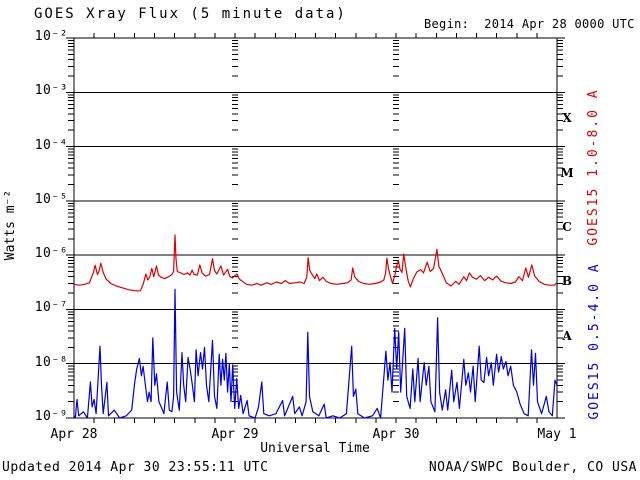 The height and width of the screenshot is (480, 640). Describe the element at coordinates (593, 167) in the screenshot. I see `goes15-long-channel-label: GOES15 1.0-8.0 A` at that location.